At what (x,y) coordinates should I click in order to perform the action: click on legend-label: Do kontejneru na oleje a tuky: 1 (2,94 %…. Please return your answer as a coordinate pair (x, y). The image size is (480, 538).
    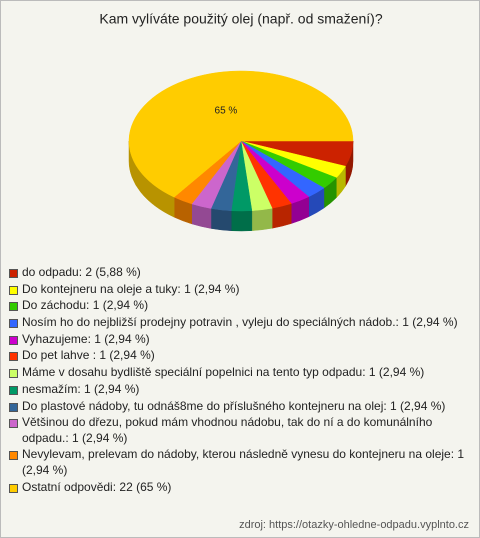
    Looking at the image, I should click on (131, 288).